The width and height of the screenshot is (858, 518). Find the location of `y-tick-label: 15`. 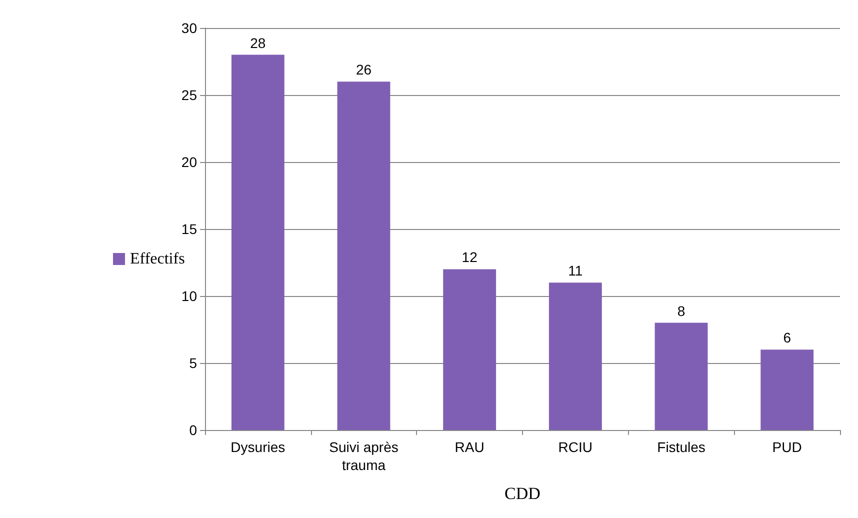

y-tick-label: 15 is located at coordinates (189, 229).